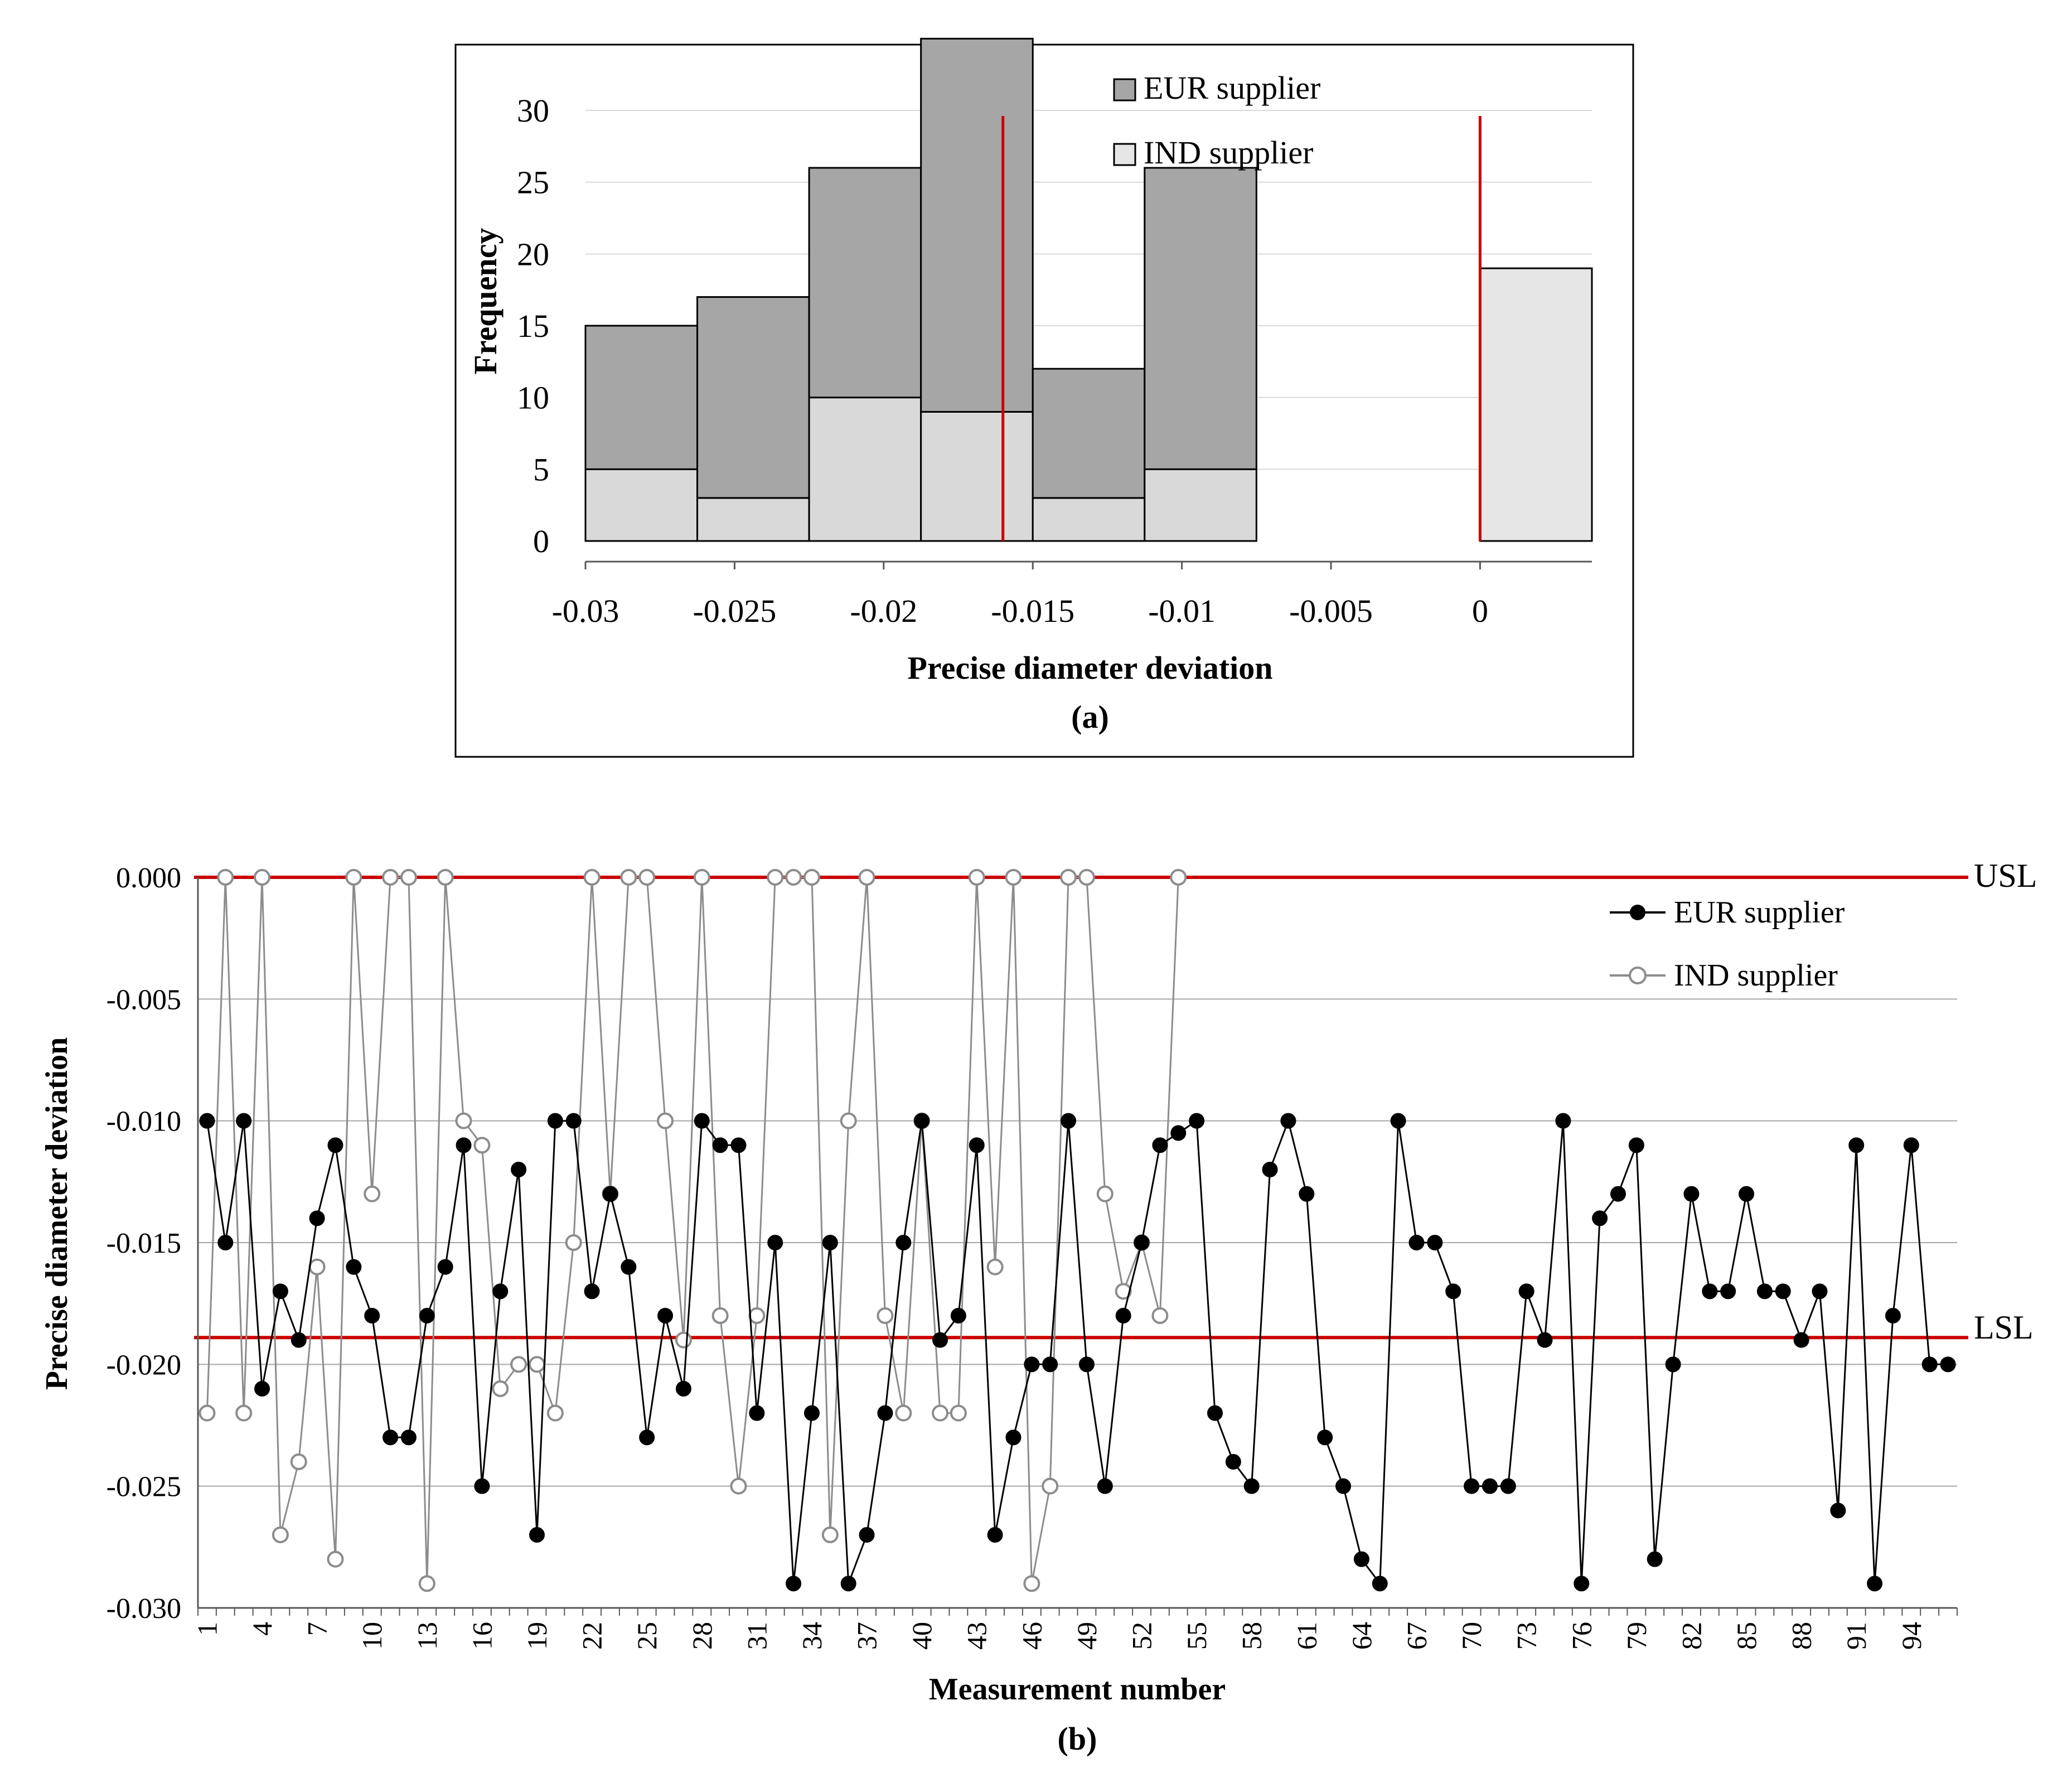  I want to click on histogram-y-tick-label: 25, so click(533, 183).